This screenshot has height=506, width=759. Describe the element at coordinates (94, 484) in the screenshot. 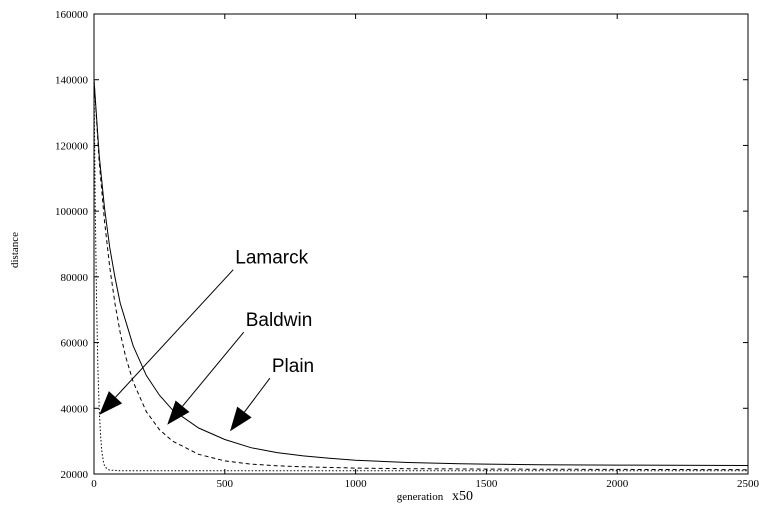

I see `x-tick-label: 0` at that location.